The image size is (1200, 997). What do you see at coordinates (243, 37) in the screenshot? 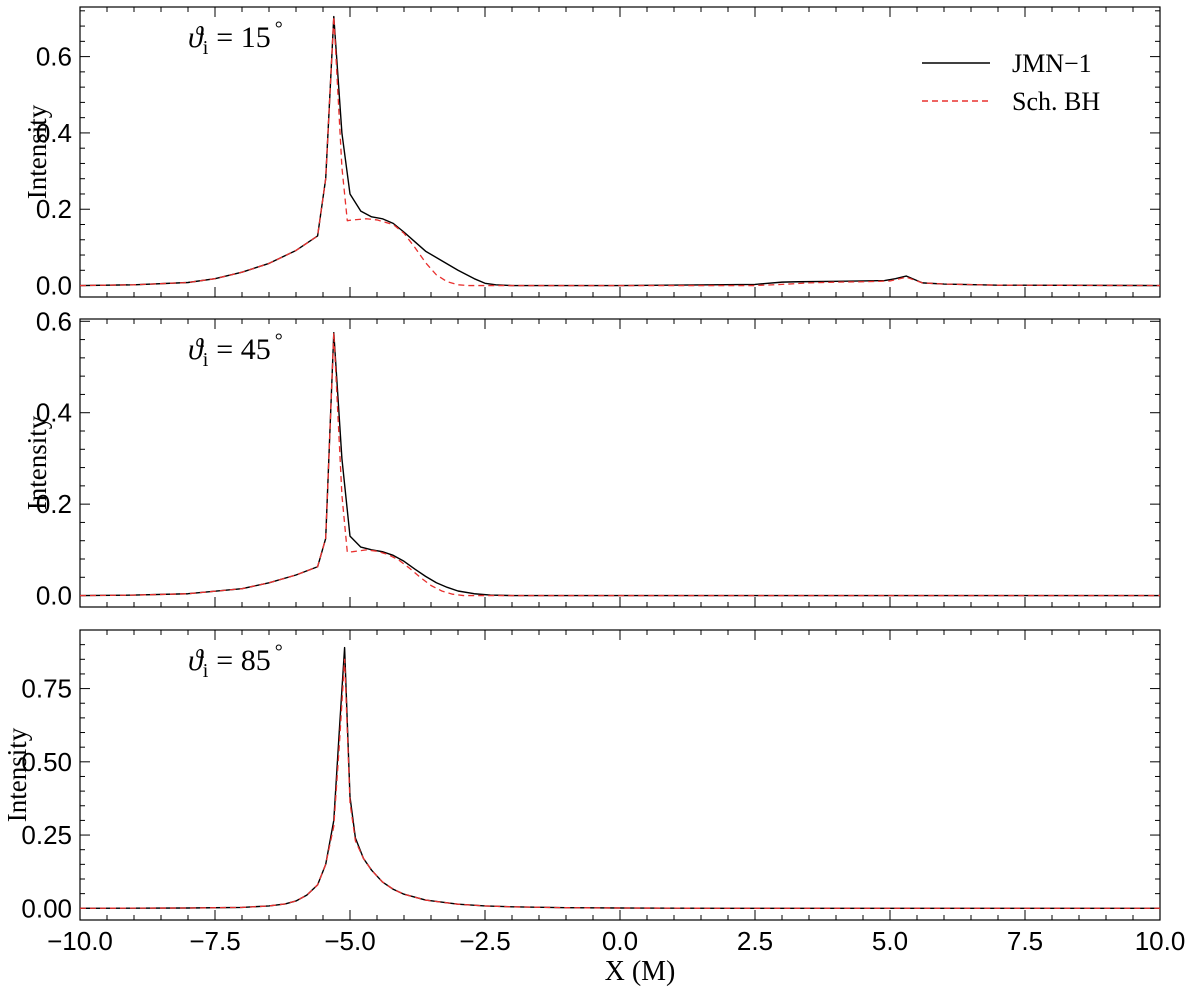
I see `annotation-value: = 15` at bounding box center [243, 37].